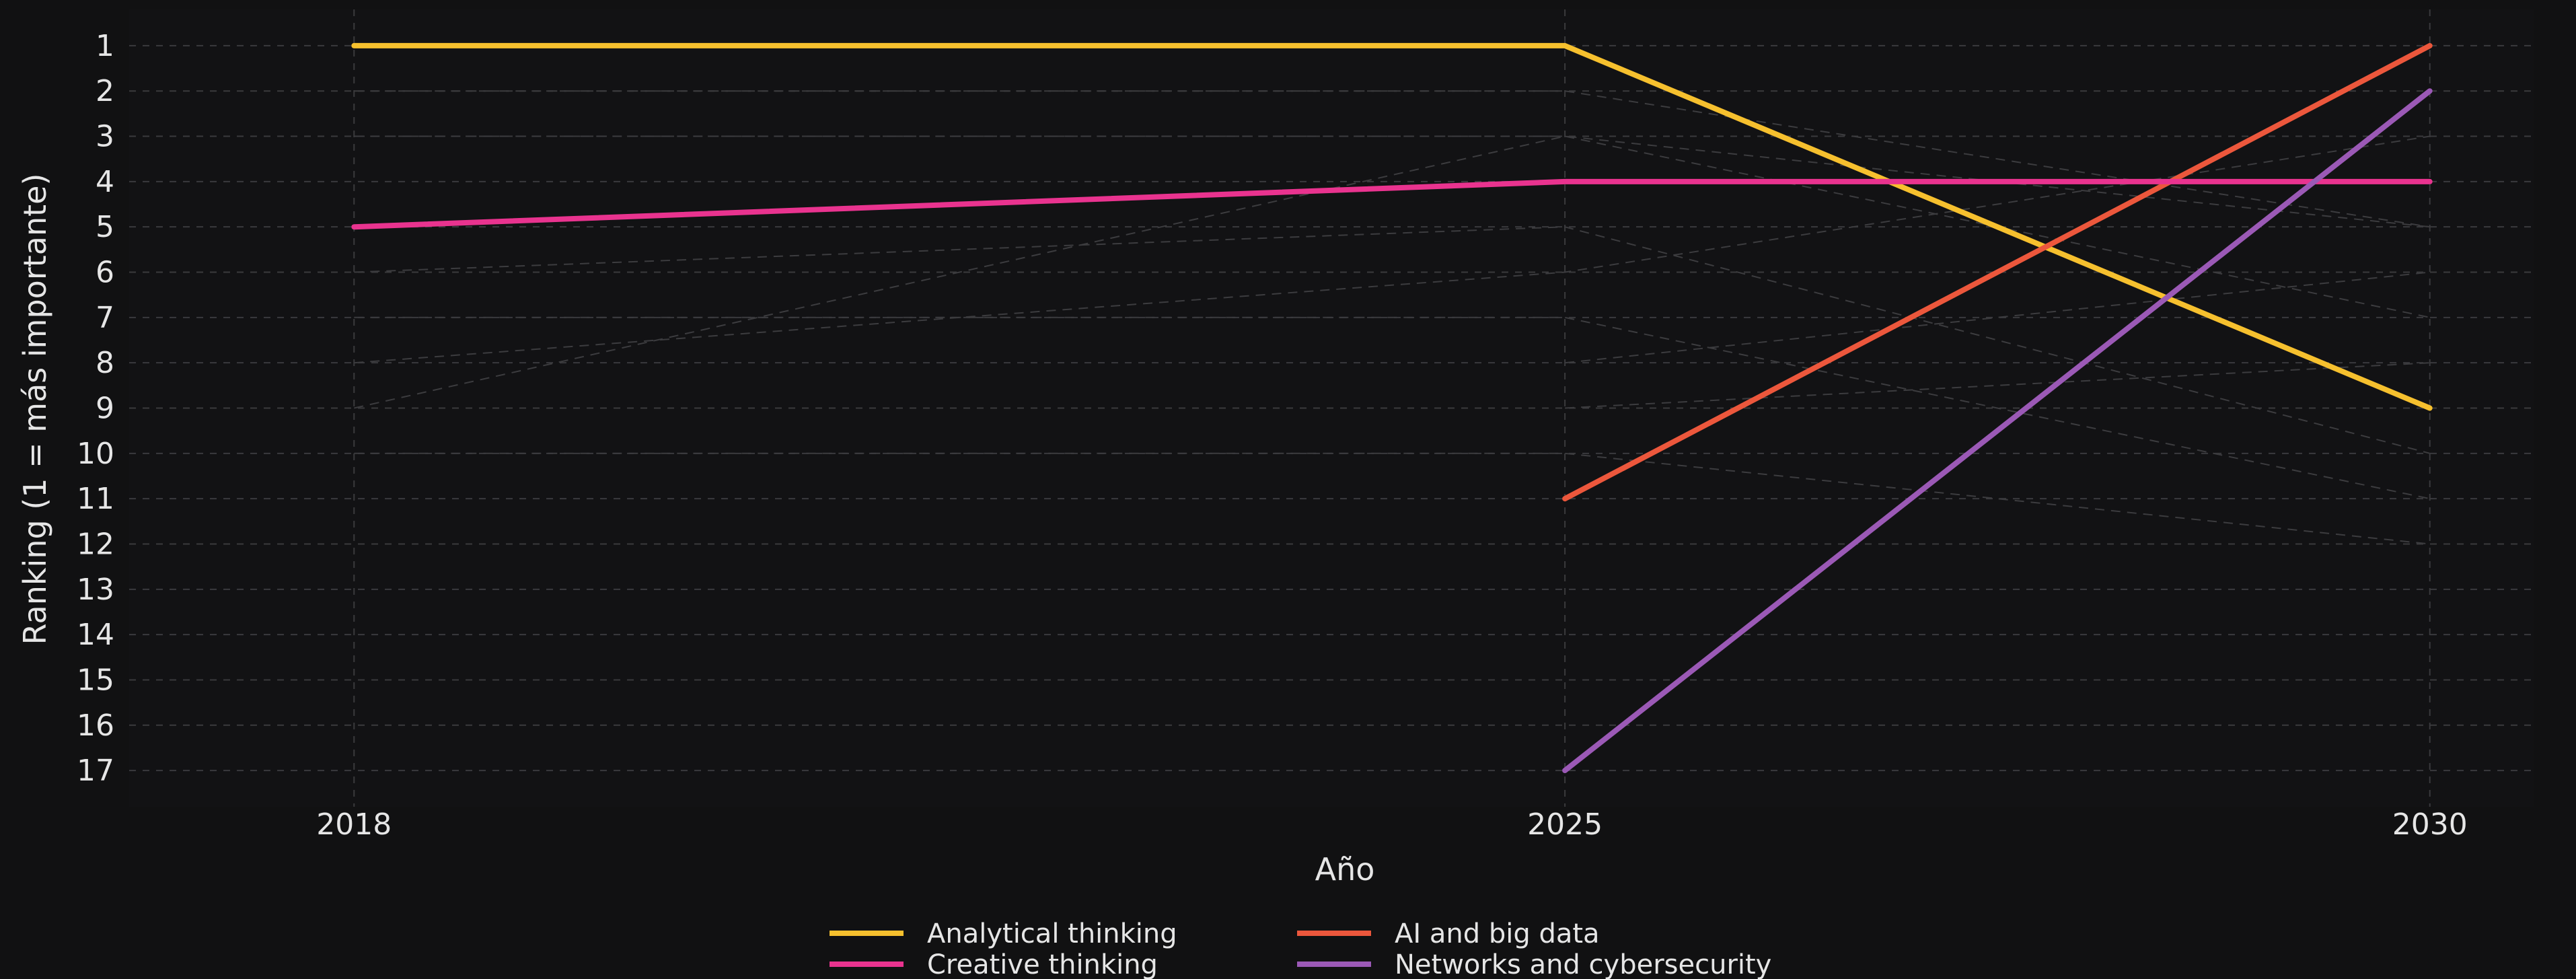 The image size is (2576, 979). I want to click on y-tick-label: 7, so click(105, 318).